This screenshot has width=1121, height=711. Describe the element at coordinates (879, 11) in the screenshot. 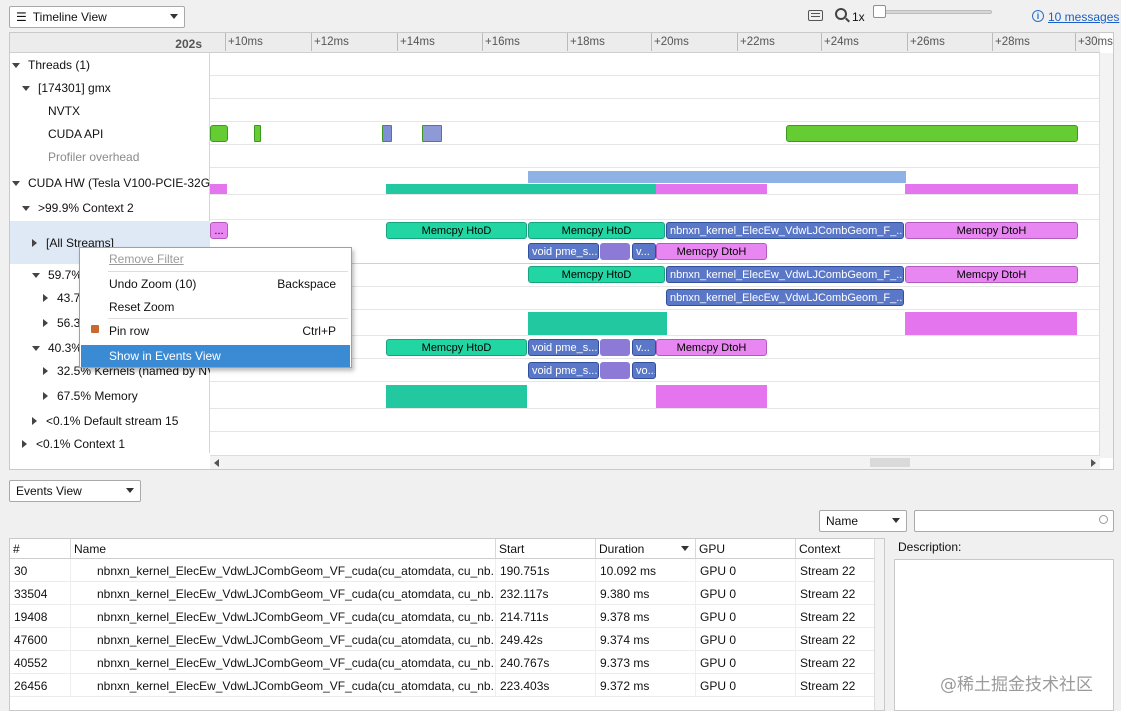

I see `zoom-slider-thumb` at that location.